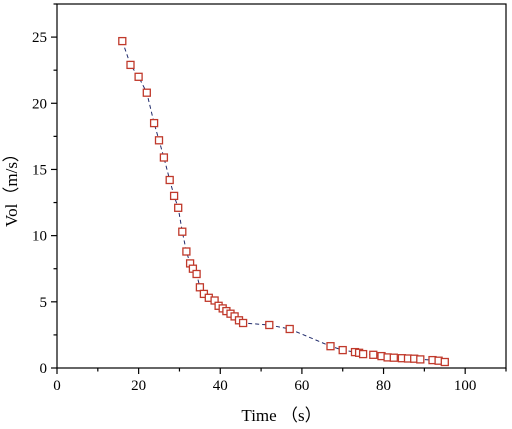  I want to click on y-tick-label: 25, so click(39, 38).